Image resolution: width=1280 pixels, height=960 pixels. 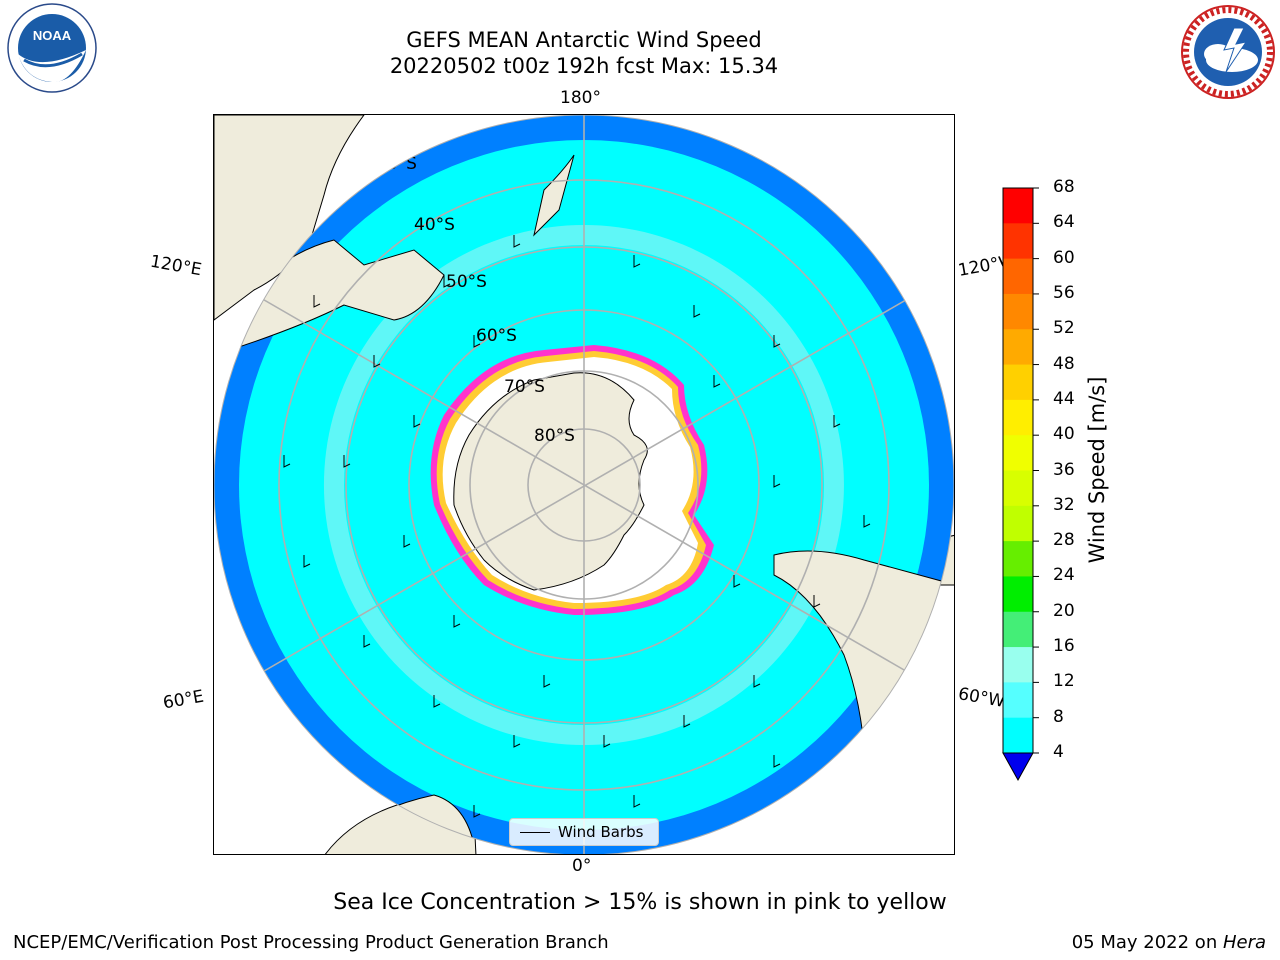 I want to click on colorbar-tick-label: 20, so click(x=1064, y=610).